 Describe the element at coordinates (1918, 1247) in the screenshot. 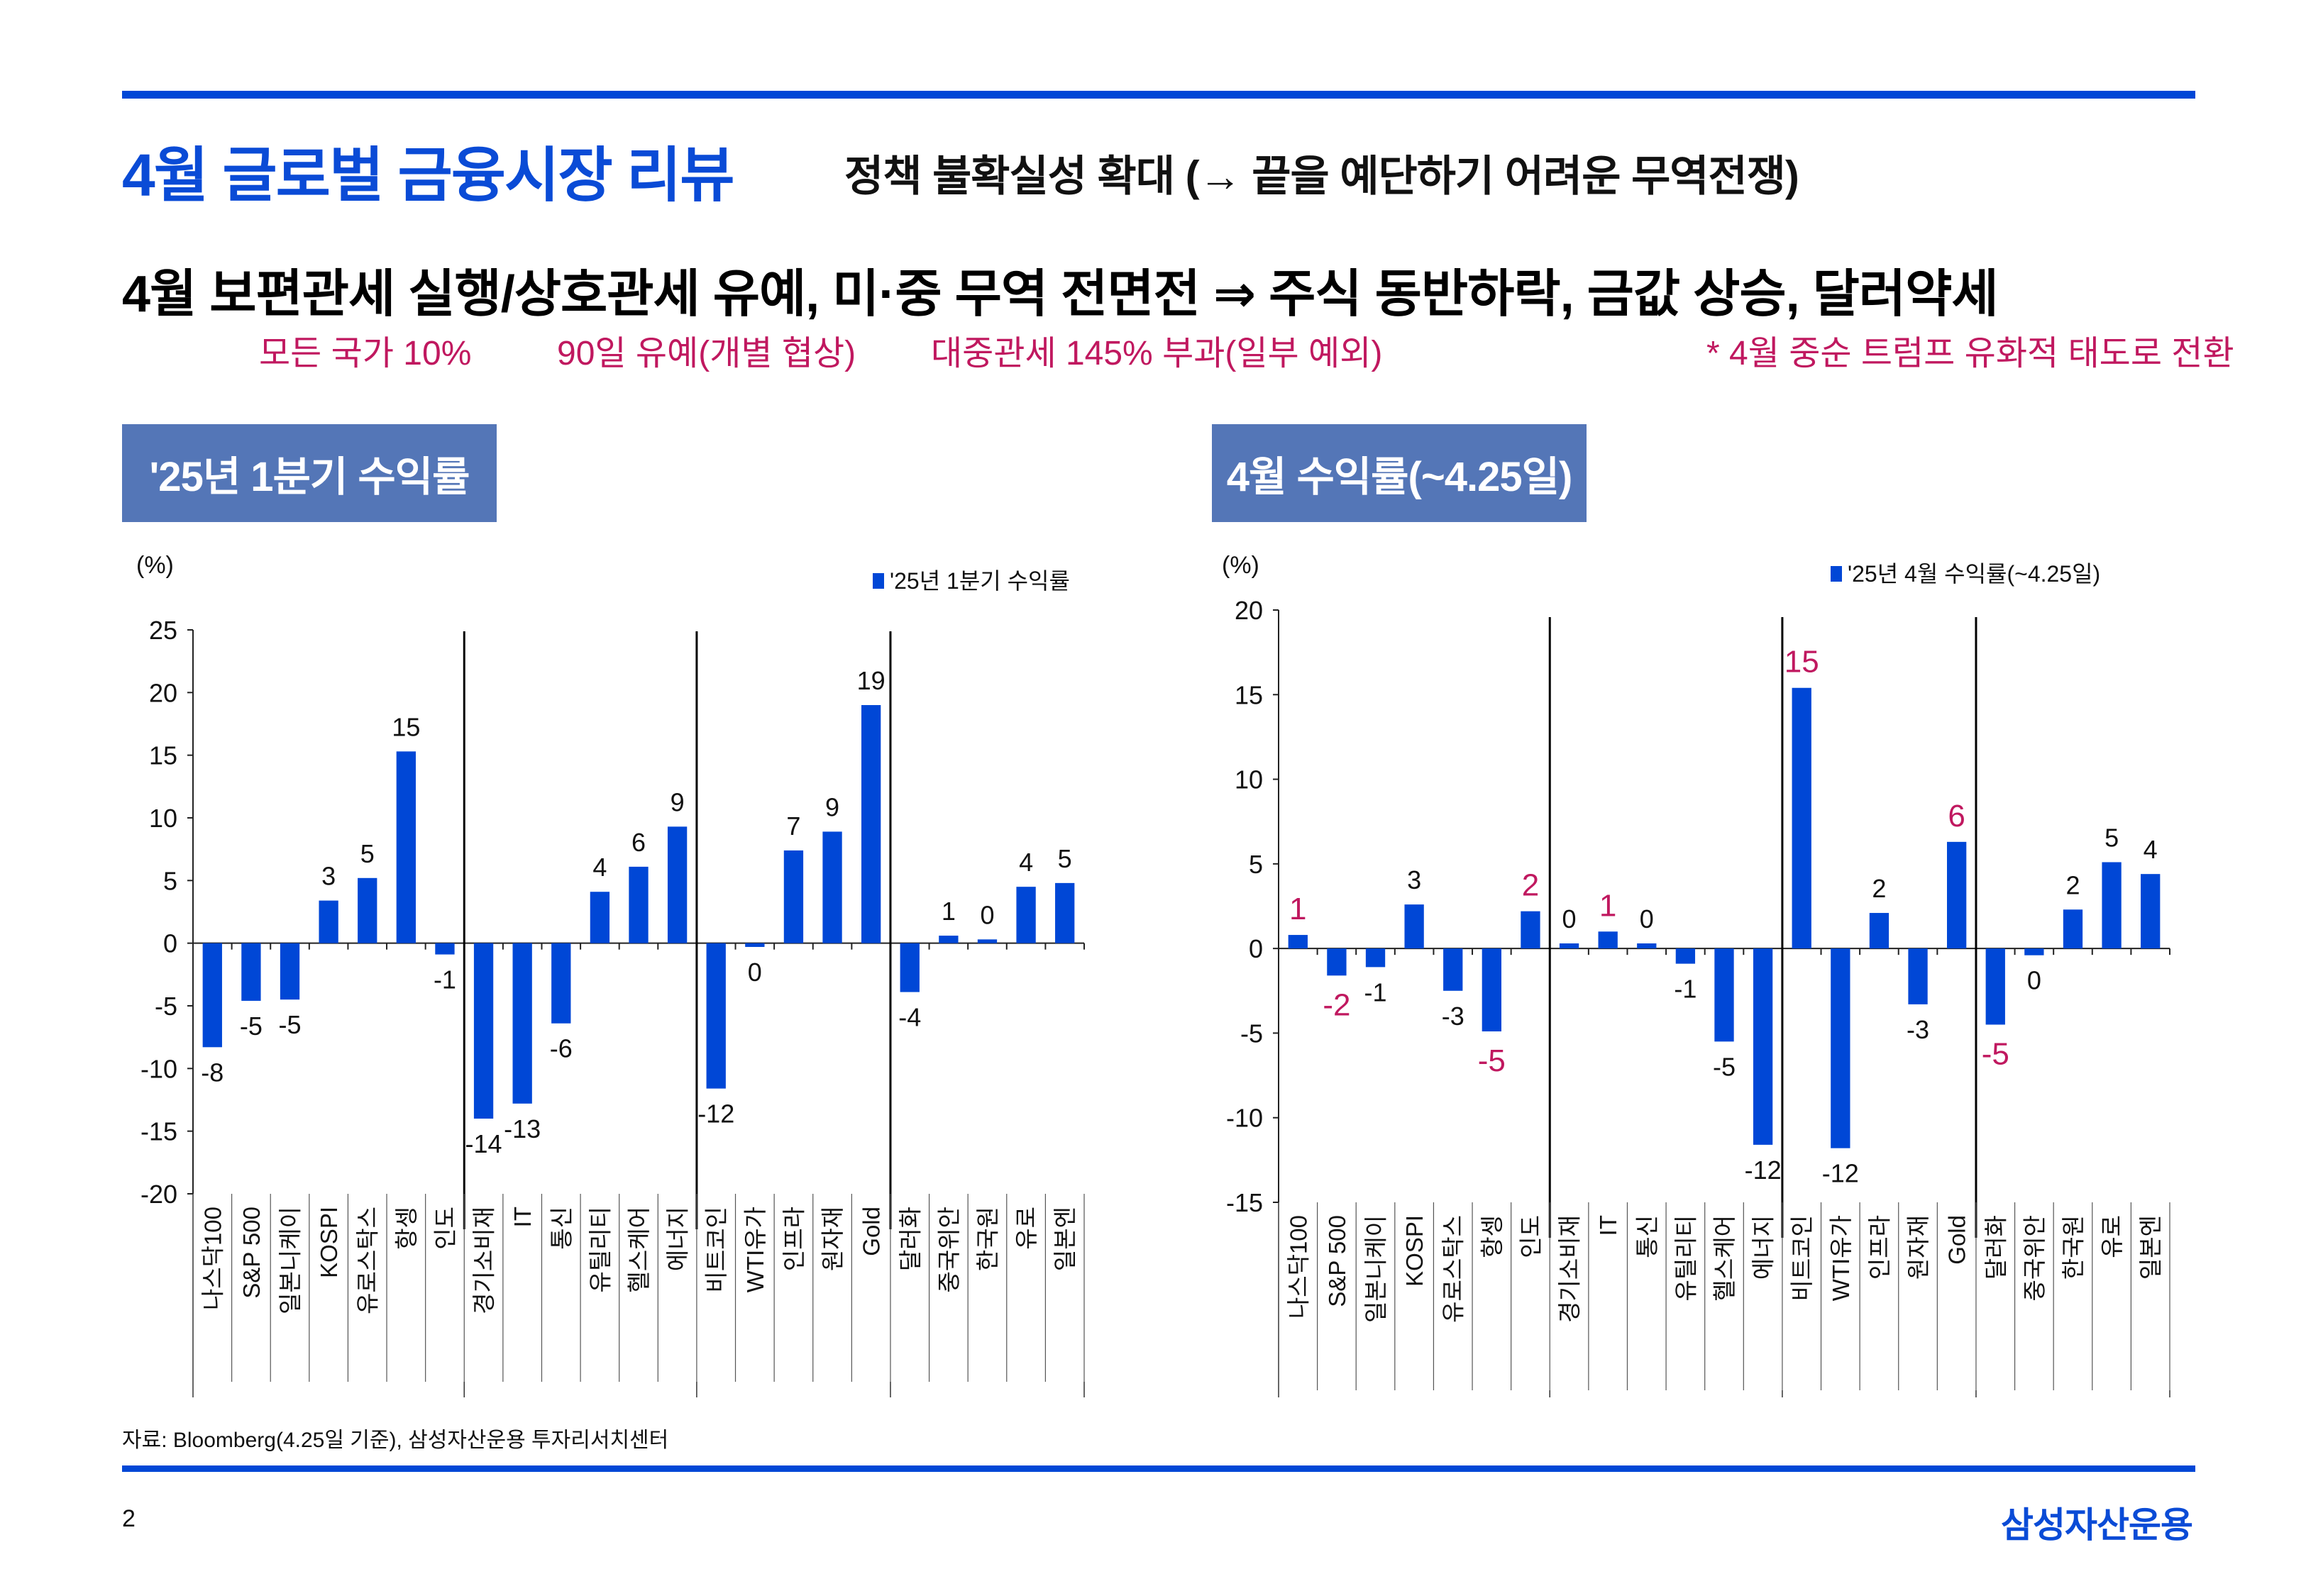

I see `category-label: 원자재` at that location.